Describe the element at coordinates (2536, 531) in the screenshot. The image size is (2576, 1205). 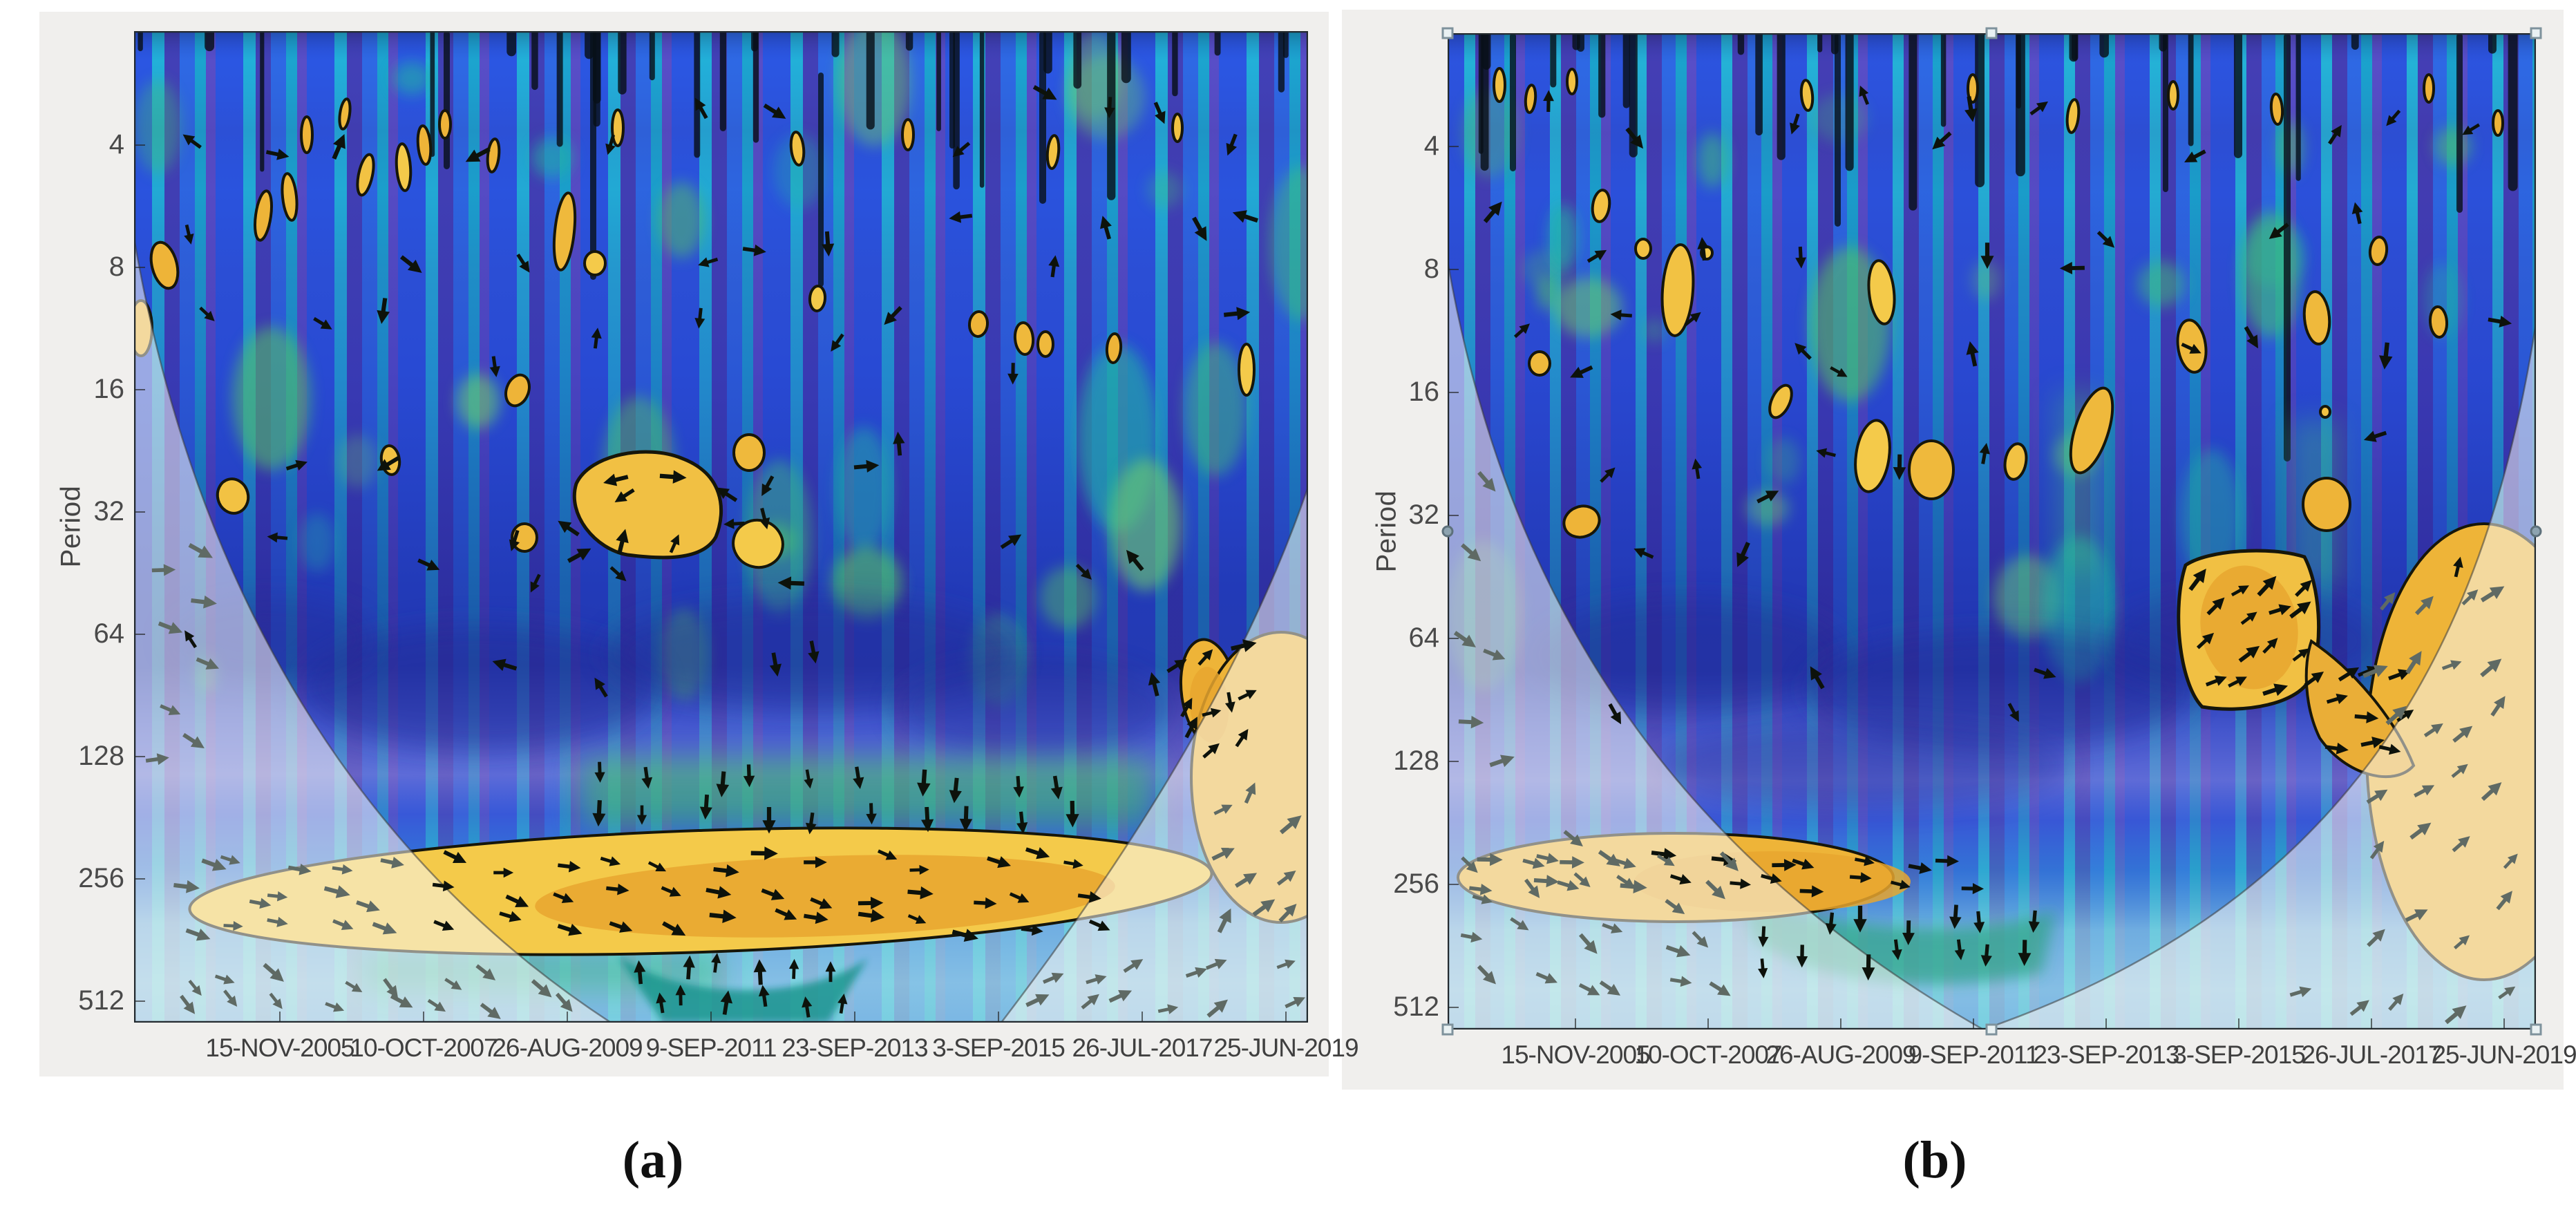
I see `selection-handle-middle-right` at that location.